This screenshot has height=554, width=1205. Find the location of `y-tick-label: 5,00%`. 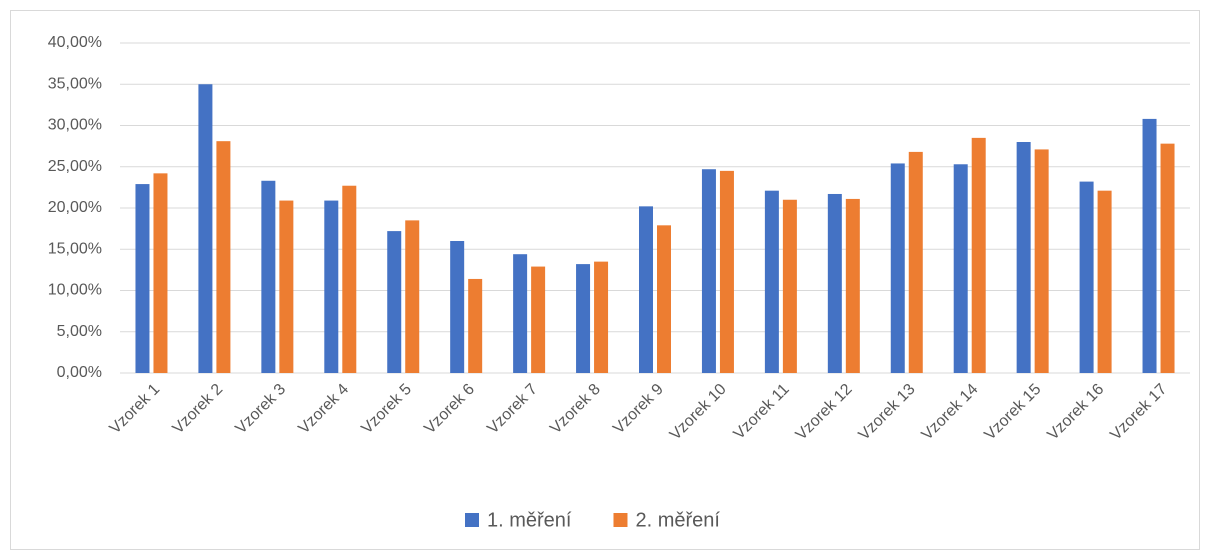

y-tick-label: 5,00% is located at coordinates (79, 331).